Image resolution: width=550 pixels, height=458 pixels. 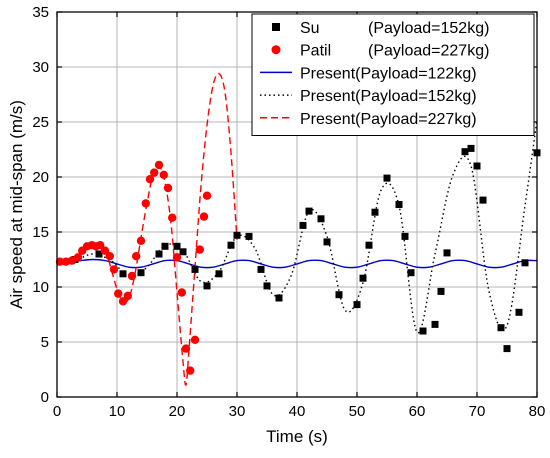 I want to click on legend-marker-patil, so click(x=276, y=50).